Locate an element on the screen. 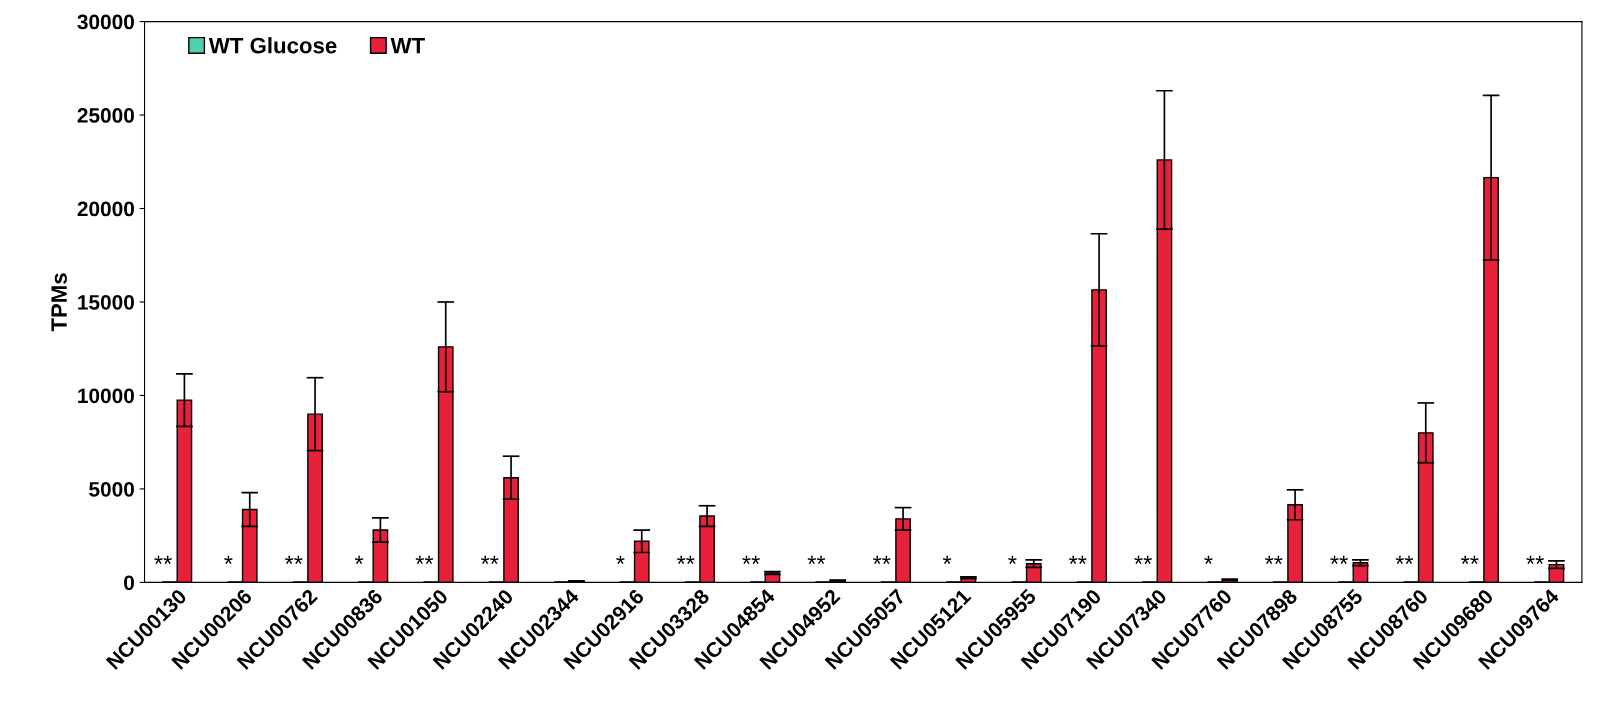 The width and height of the screenshot is (1606, 719). y-tick-label: 0 is located at coordinates (129, 583).